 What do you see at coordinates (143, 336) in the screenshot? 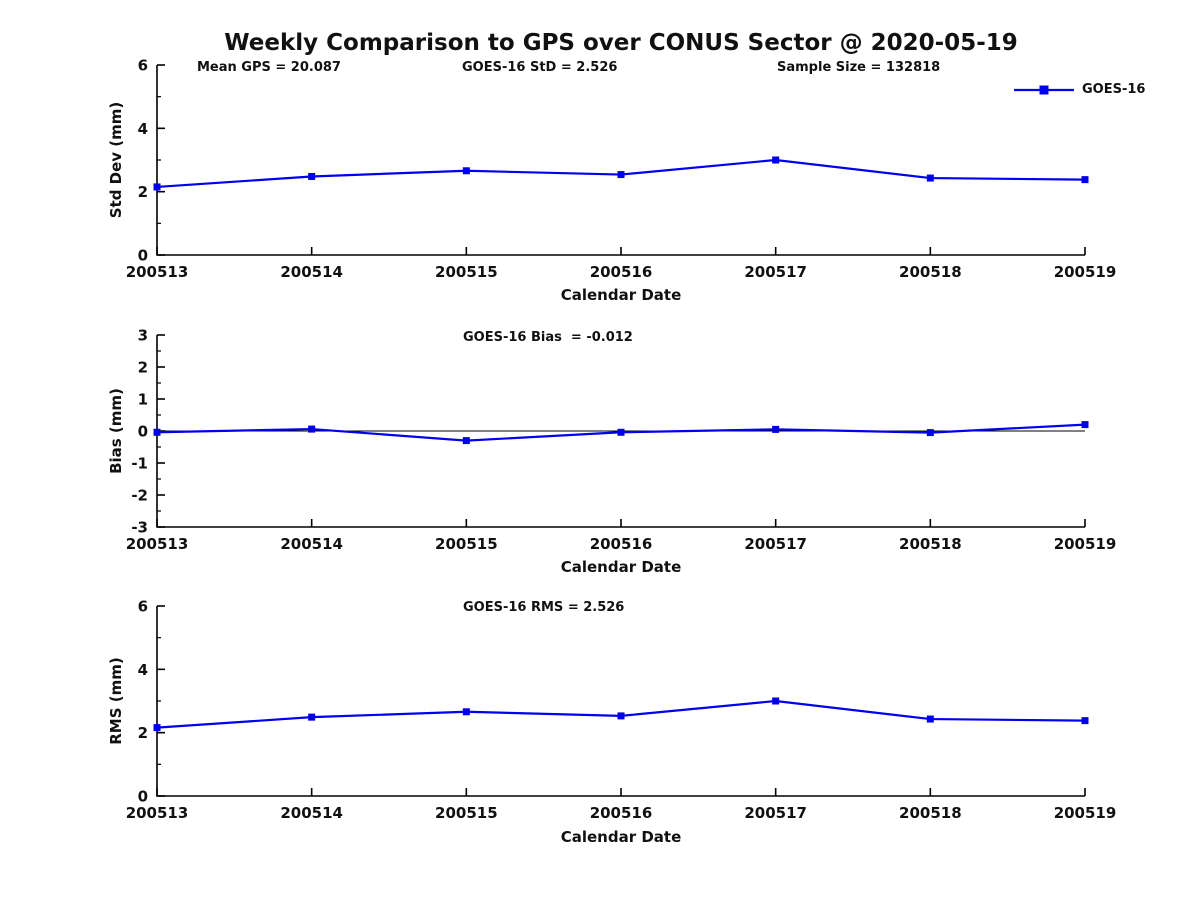
I see `y-tick-label: 3` at bounding box center [143, 336].